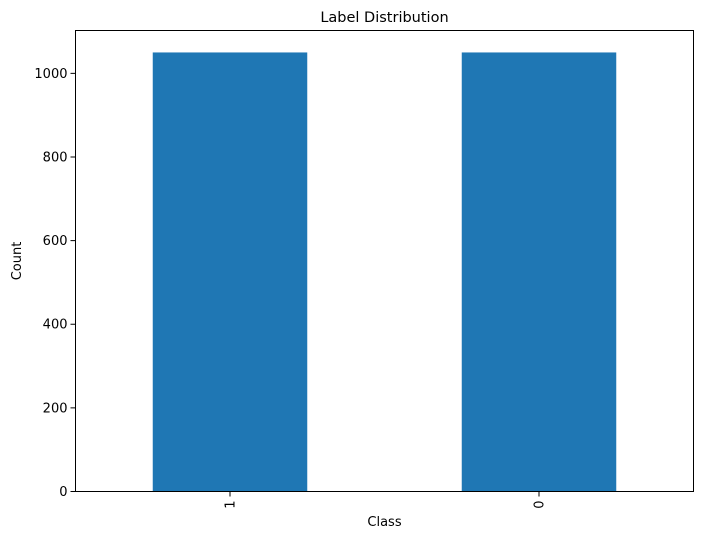 This screenshot has height=540, width=704. I want to click on y-axis-label: Count, so click(17, 261).